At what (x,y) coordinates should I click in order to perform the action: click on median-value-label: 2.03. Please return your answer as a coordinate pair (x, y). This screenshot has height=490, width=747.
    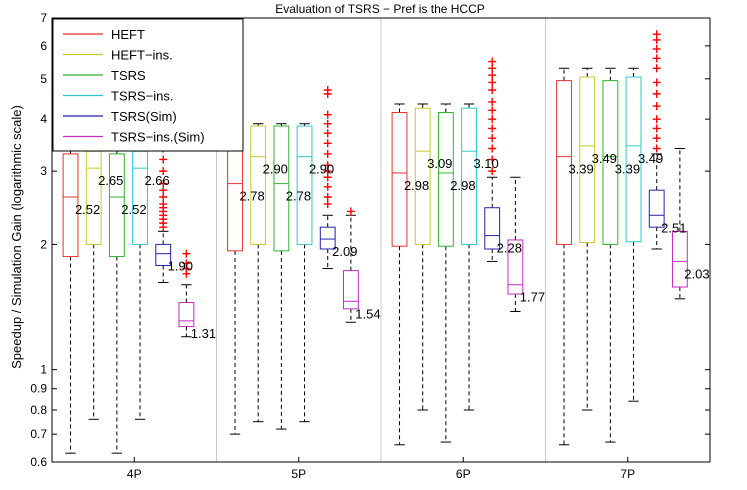
    Looking at the image, I should click on (696, 273).